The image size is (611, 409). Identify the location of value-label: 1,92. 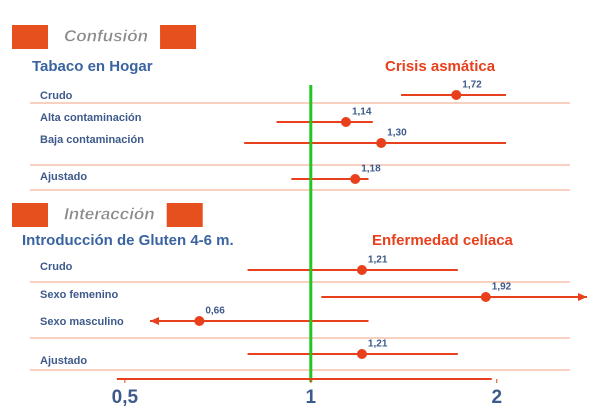
(502, 287).